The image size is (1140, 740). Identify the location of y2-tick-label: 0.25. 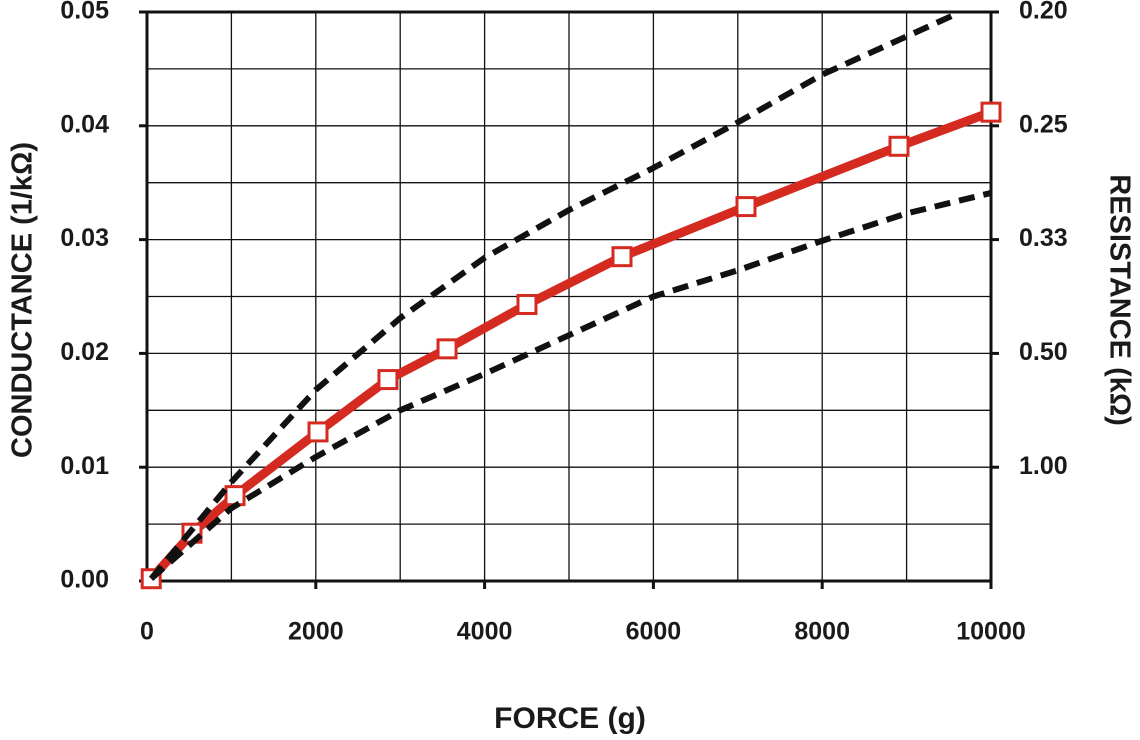
(1043, 124).